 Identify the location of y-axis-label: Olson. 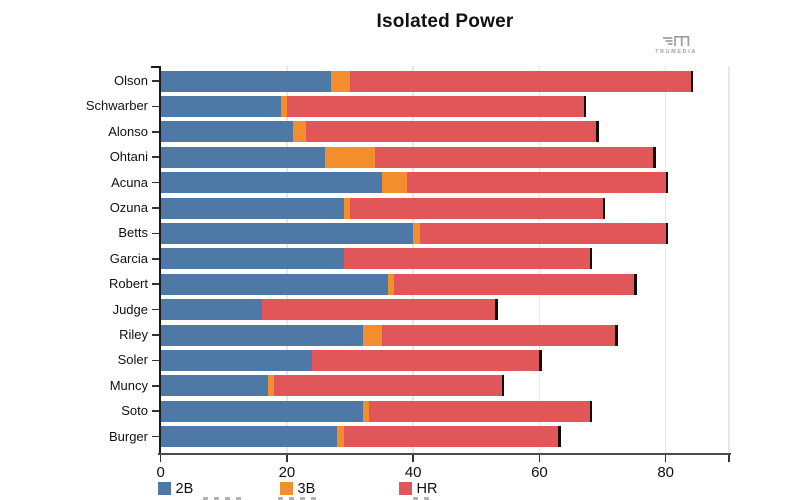
(131, 80).